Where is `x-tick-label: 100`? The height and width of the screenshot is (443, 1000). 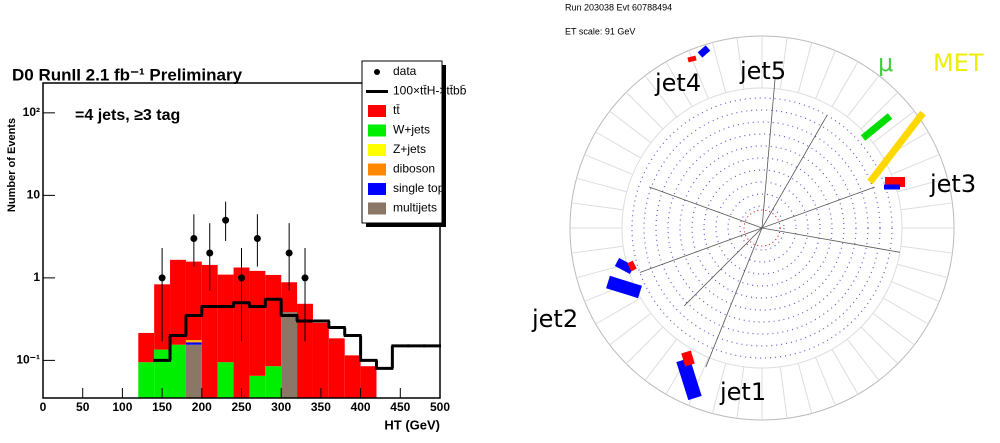
x-tick-label: 100 is located at coordinates (122, 407).